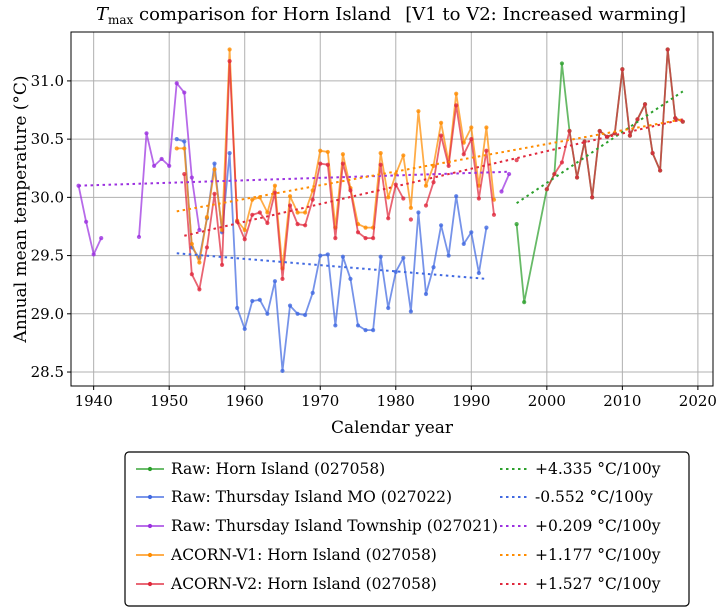 This screenshot has height=616, width=726. I want to click on legend-trend-label: +1.527 °C/100y, so click(598, 584).